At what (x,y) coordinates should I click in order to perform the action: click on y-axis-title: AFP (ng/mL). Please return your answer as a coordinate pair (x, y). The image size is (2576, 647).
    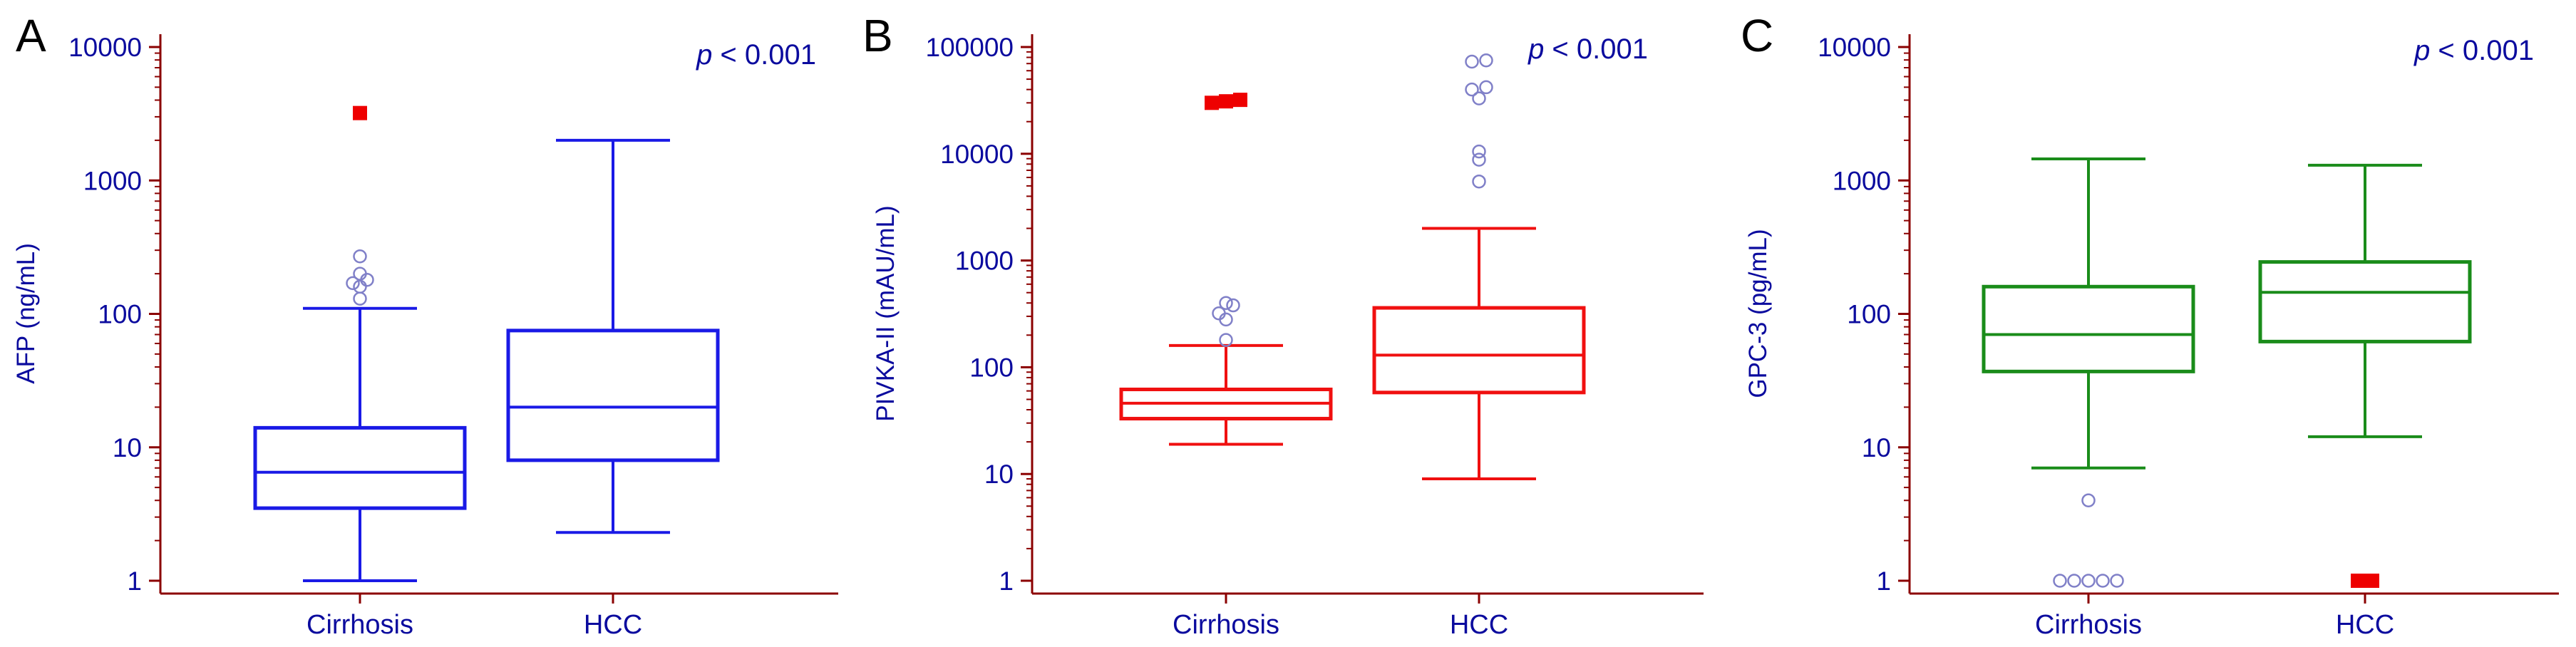
    Looking at the image, I should click on (26, 313).